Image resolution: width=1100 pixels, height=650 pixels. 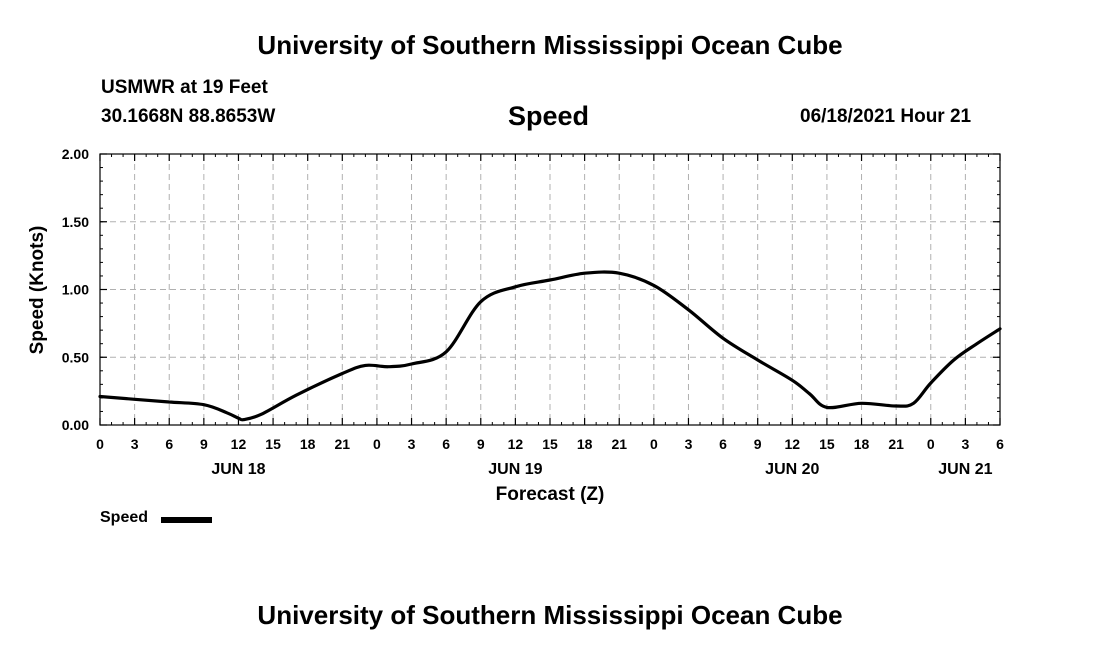 I want to click on chart-title: Speed, so click(x=549, y=116).